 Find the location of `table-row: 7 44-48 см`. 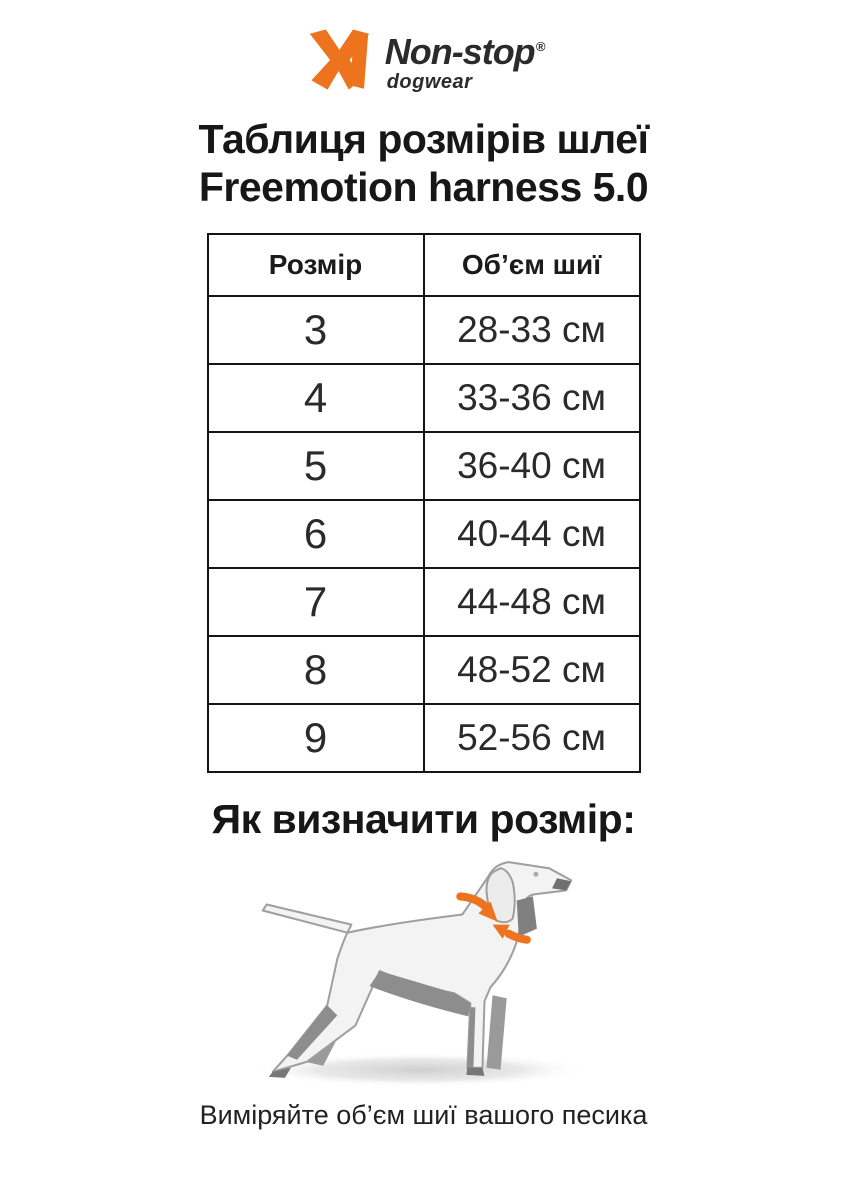

table-row: 7 44-48 см is located at coordinates (423, 602).